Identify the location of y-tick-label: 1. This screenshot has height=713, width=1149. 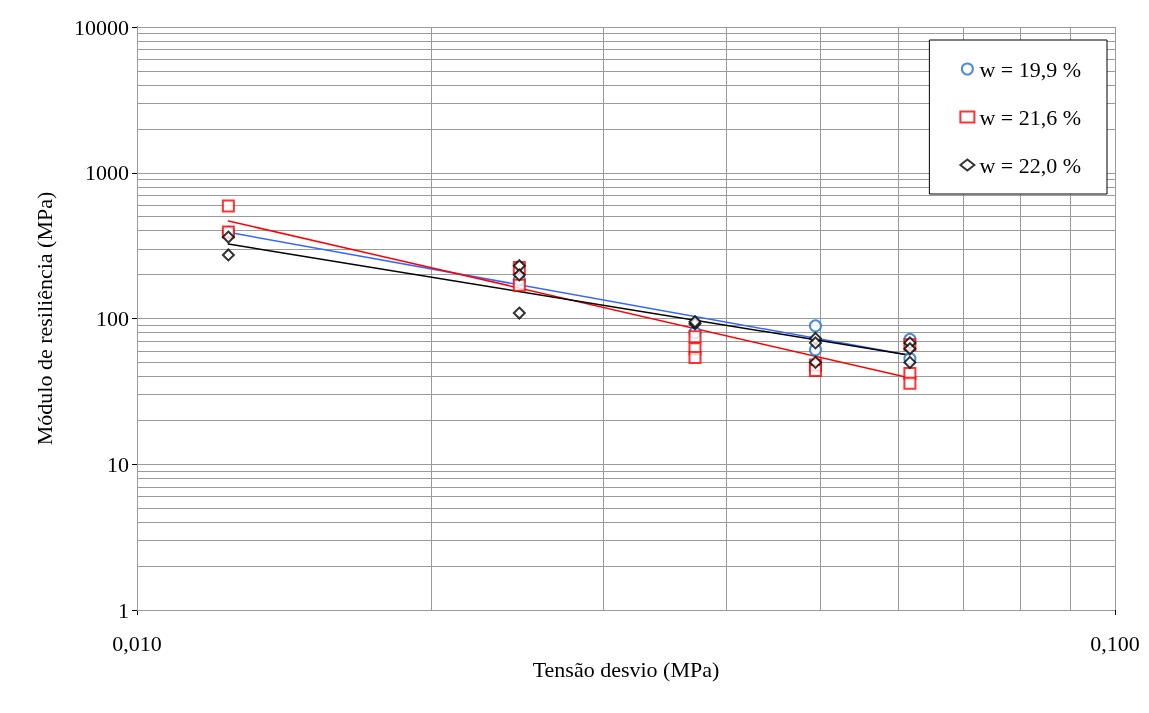
(123, 610).